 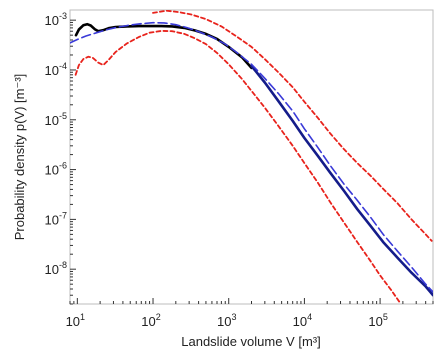 I want to click on y-tick-label: 10⁻⁸, so click(x=56, y=268).